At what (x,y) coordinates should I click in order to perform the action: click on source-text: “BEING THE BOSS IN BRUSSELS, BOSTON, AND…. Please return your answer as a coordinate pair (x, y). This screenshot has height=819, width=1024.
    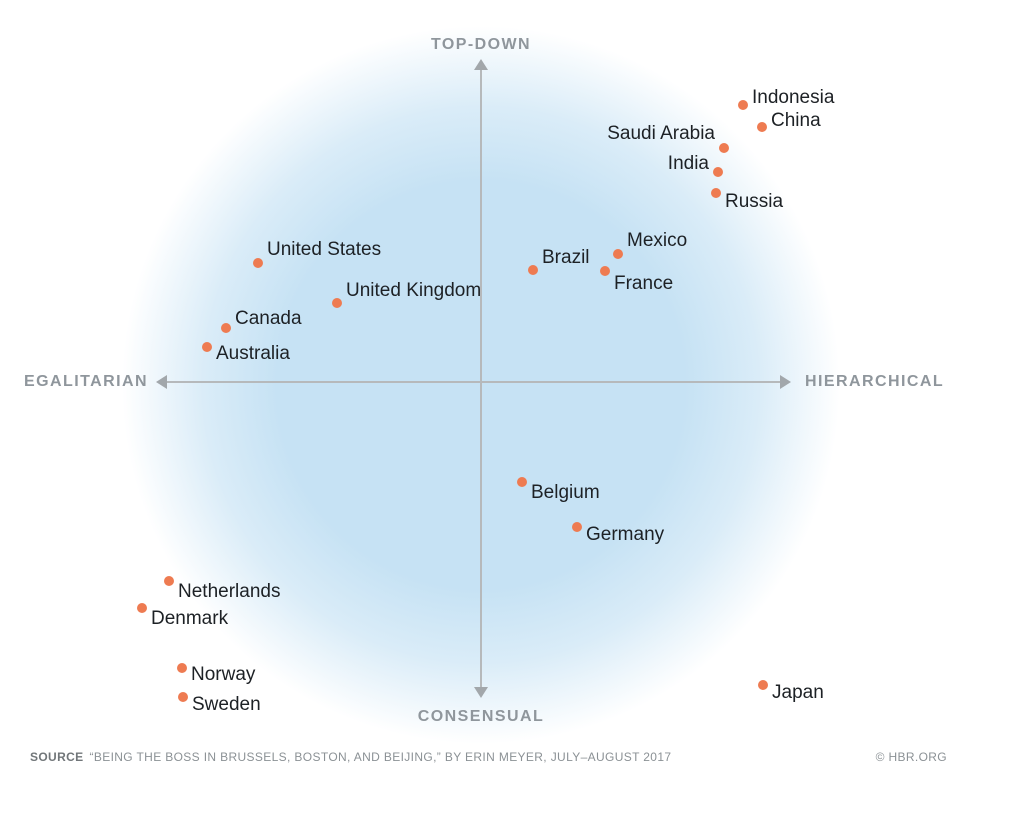
    Looking at the image, I should click on (380, 757).